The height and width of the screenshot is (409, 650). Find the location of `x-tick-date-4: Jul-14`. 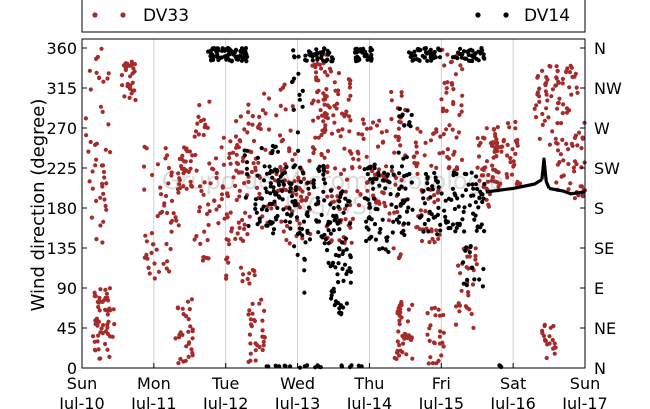

x-tick-date-4: Jul-14 is located at coordinates (369, 401).